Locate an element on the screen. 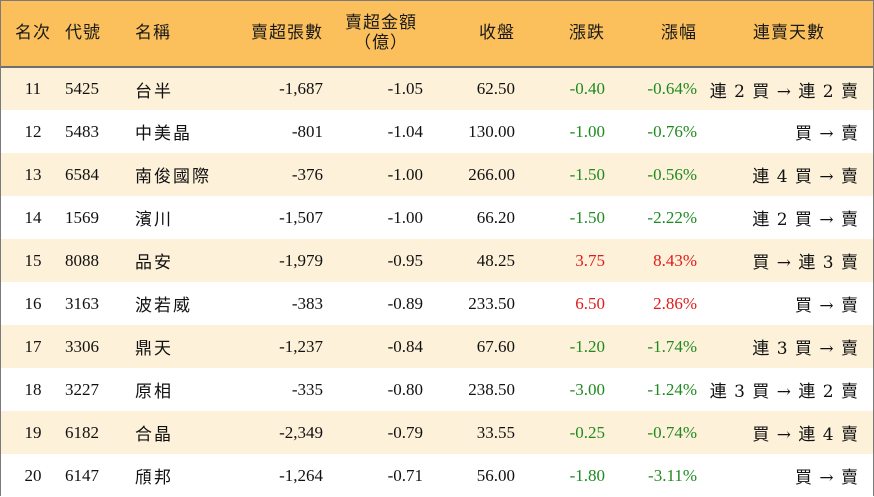 The height and width of the screenshot is (497, 874). cell-change: 6.50 is located at coordinates (590, 303).